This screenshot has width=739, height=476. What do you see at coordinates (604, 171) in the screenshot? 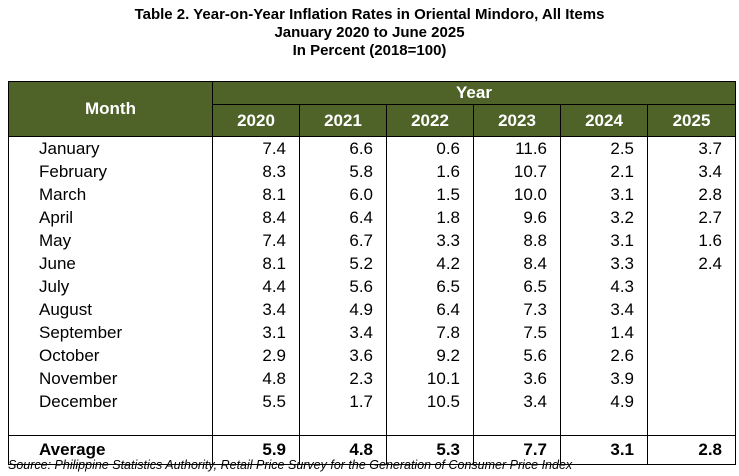
I see `inflation-value-cell: 2.1` at bounding box center [604, 171].